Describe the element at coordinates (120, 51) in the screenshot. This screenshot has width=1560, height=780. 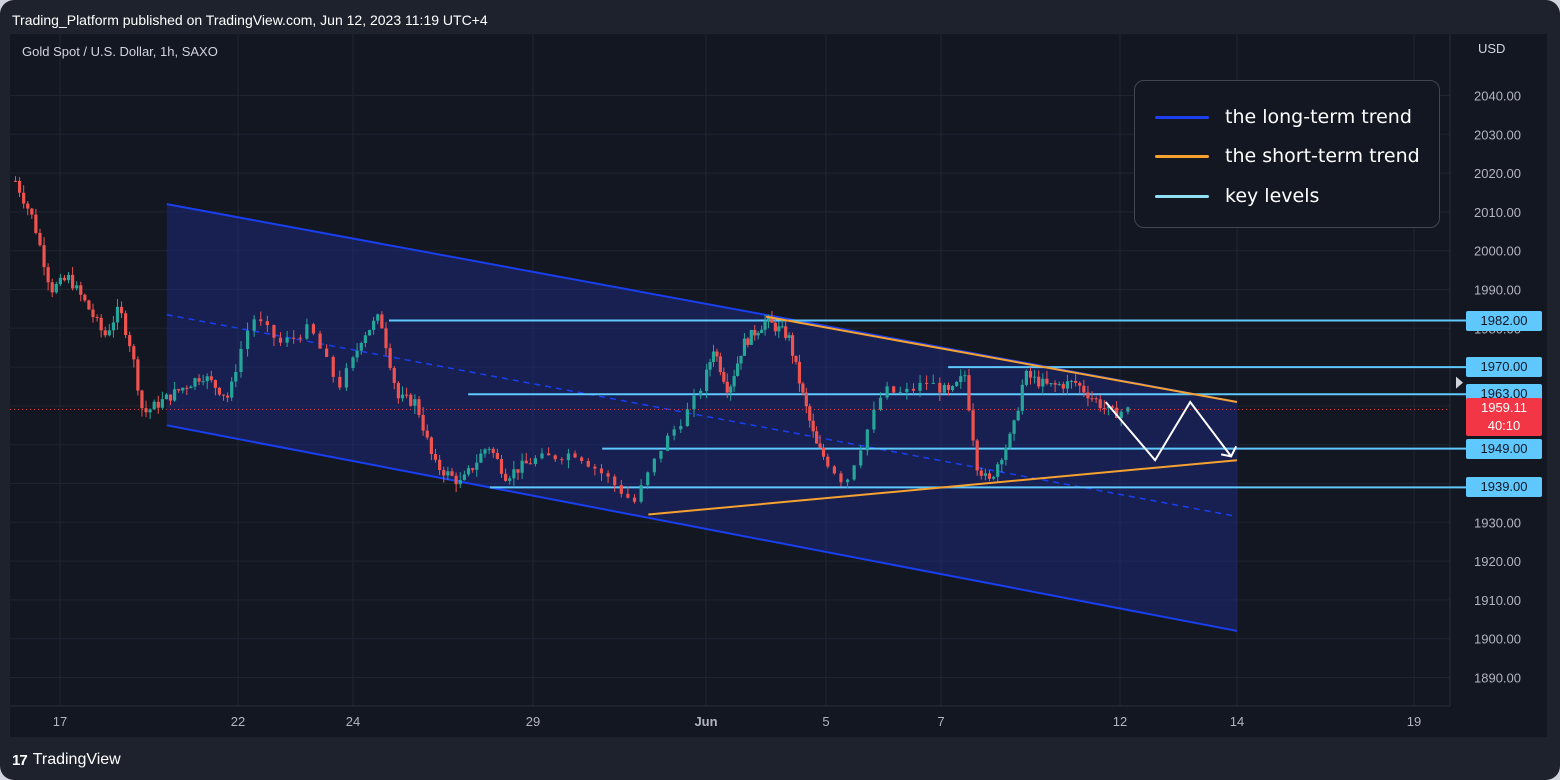
I see `symbol-title: Gold Spot / U.S. Dollar, 1h, SAXO` at that location.